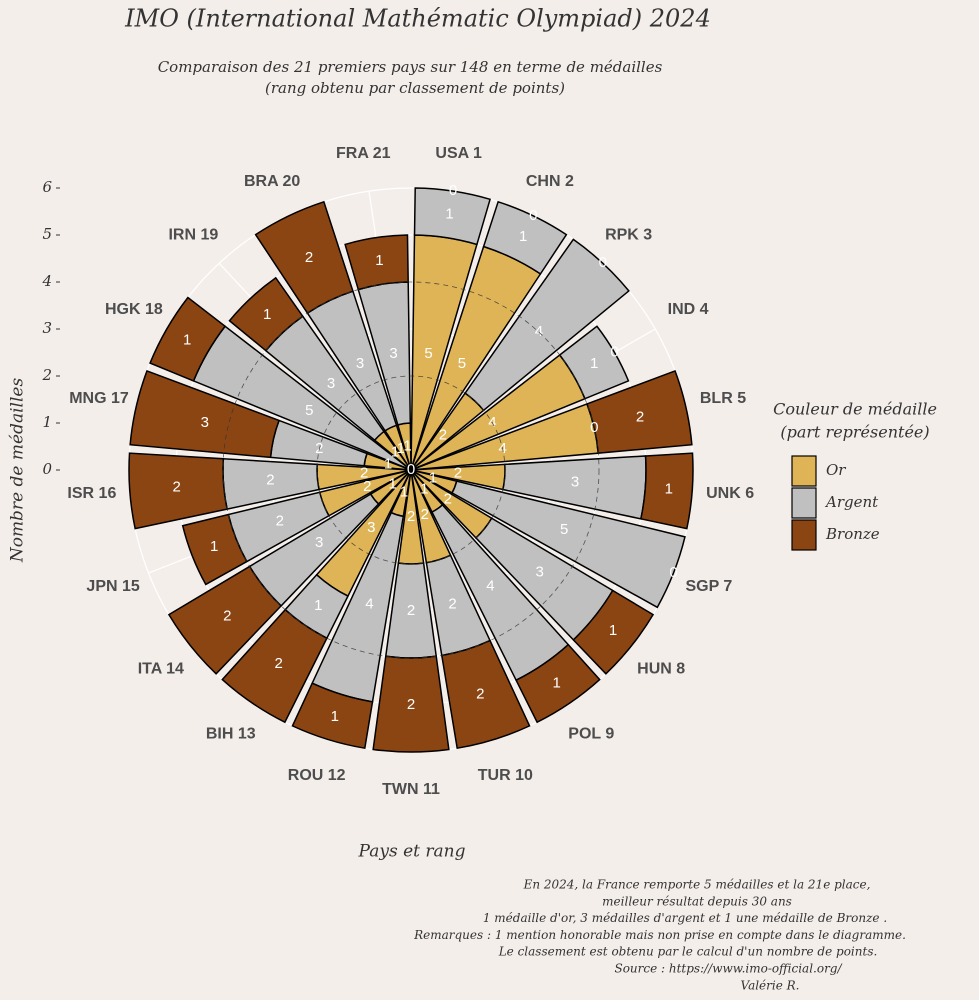 The width and height of the screenshot is (979, 1000). I want to click on category-label: ITA 14, so click(161, 669).